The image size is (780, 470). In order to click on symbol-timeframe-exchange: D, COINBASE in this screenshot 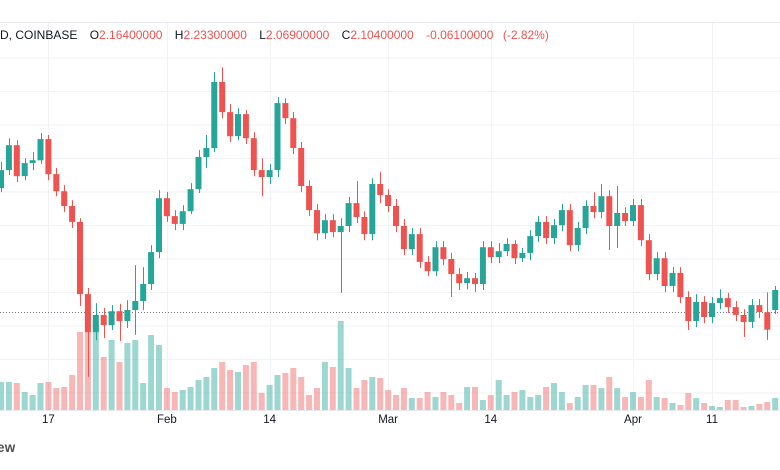, I will do `click(39, 35)`.